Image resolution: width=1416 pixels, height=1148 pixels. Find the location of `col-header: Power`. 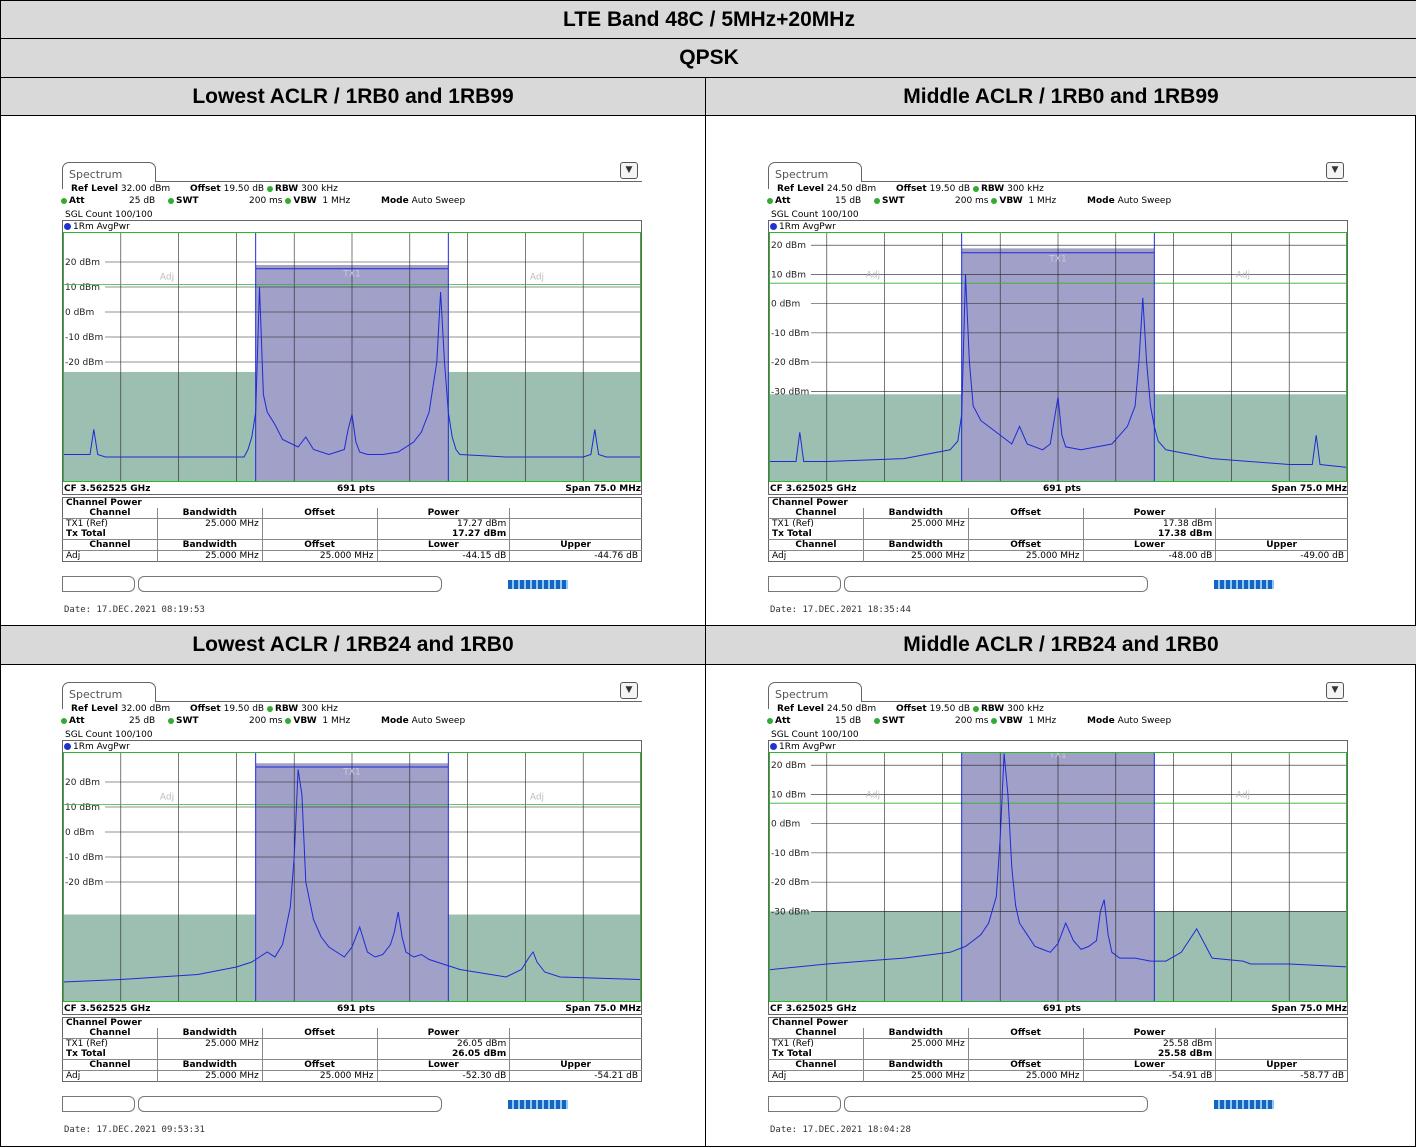

col-header: Power is located at coordinates (443, 1033).